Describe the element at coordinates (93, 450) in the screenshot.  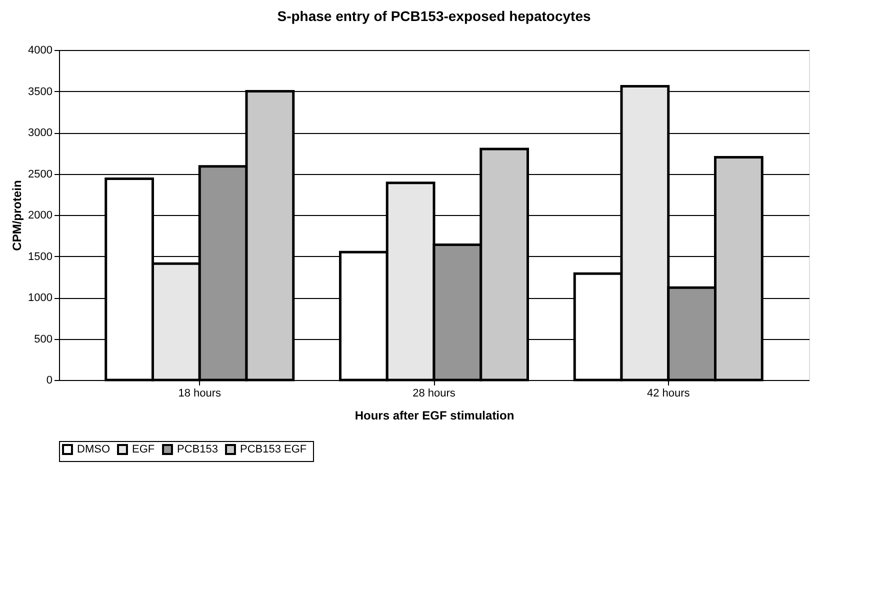
I see `legend-label: DMSO` at that location.